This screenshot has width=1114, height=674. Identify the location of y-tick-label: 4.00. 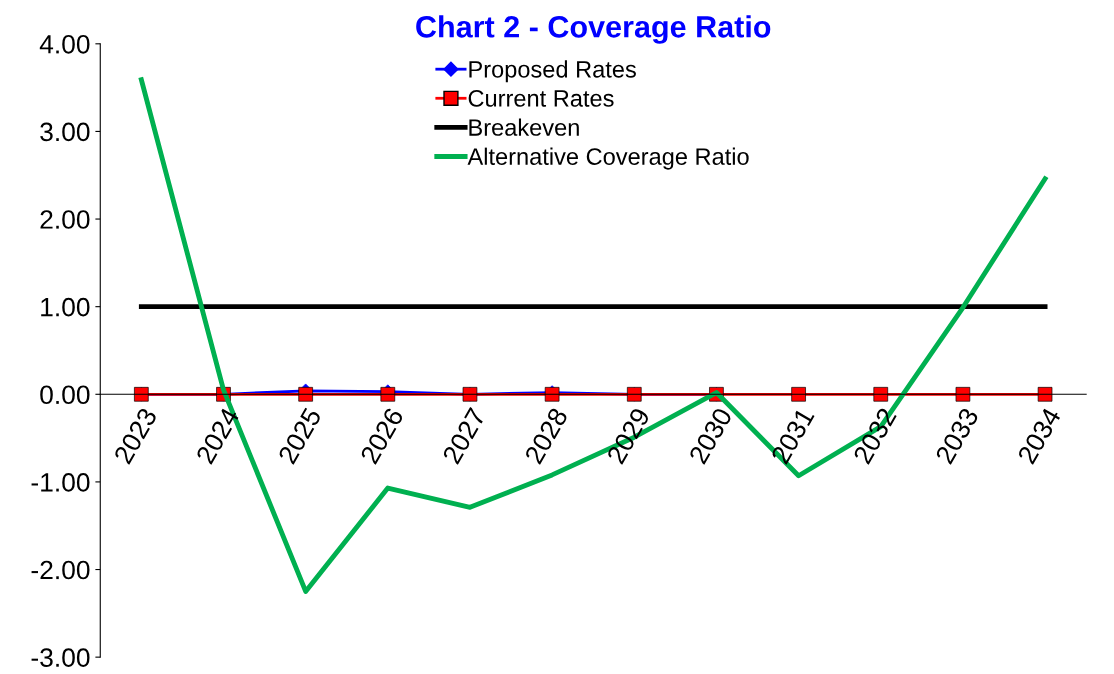
(64, 44).